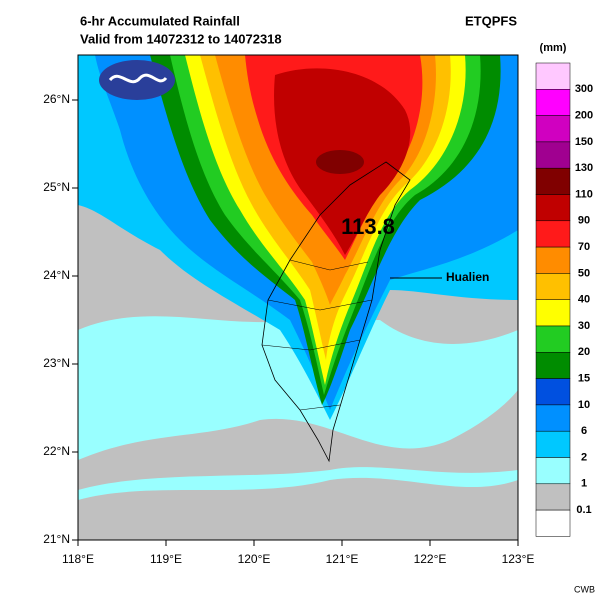  What do you see at coordinates (584, 142) in the screenshot?
I see `colorbar-label: 150` at bounding box center [584, 142].